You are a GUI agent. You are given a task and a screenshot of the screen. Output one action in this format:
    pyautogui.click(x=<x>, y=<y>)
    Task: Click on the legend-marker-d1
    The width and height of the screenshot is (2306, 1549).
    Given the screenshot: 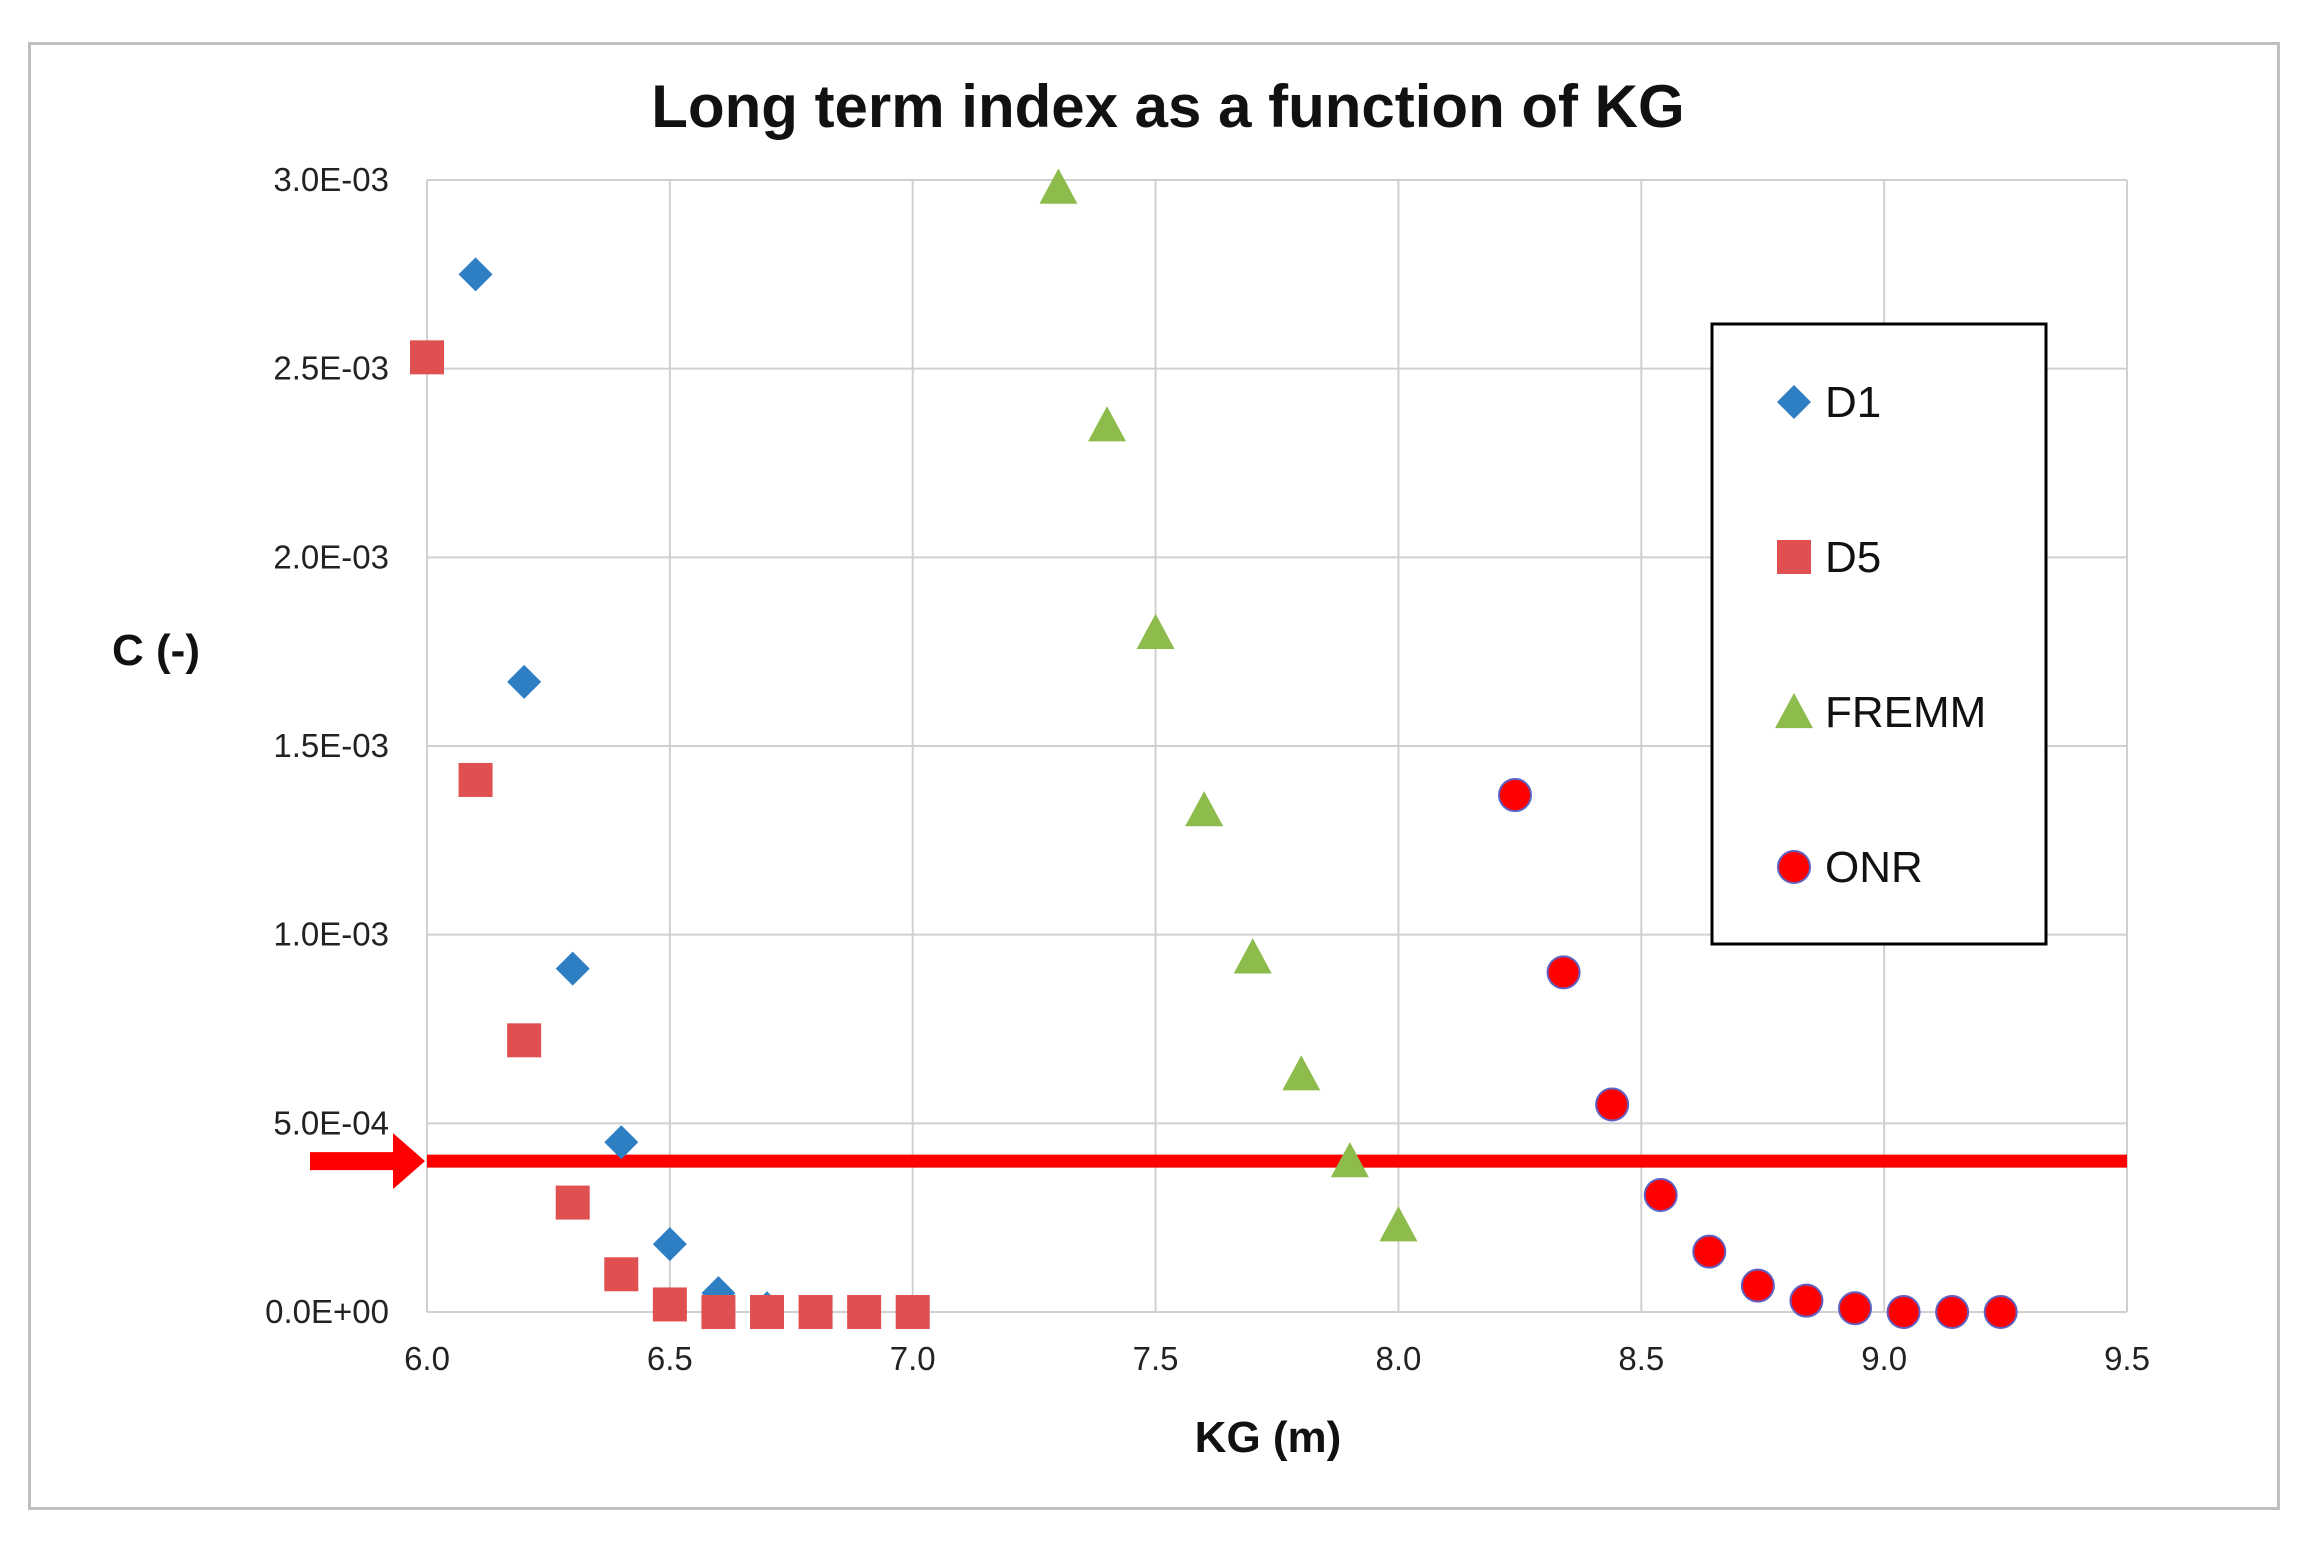 What is the action you would take?
    pyautogui.click(x=1794, y=402)
    